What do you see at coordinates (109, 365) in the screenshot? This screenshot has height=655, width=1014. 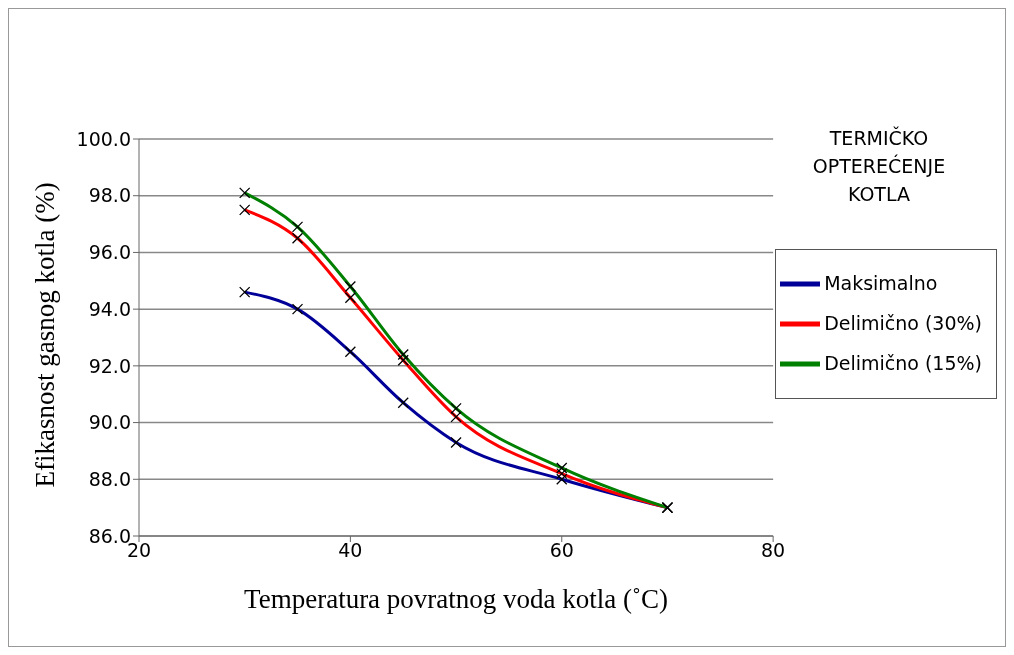 I see `y-tick-label: 92.0` at bounding box center [109, 365].